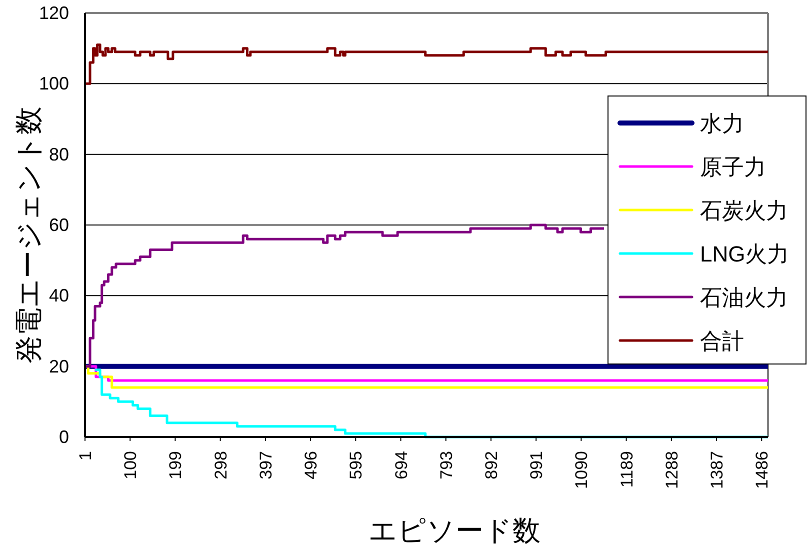 This screenshot has width=810, height=548. What do you see at coordinates (28, 235) in the screenshot?
I see `y-axis-title: 発電エージェント数` at bounding box center [28, 235].